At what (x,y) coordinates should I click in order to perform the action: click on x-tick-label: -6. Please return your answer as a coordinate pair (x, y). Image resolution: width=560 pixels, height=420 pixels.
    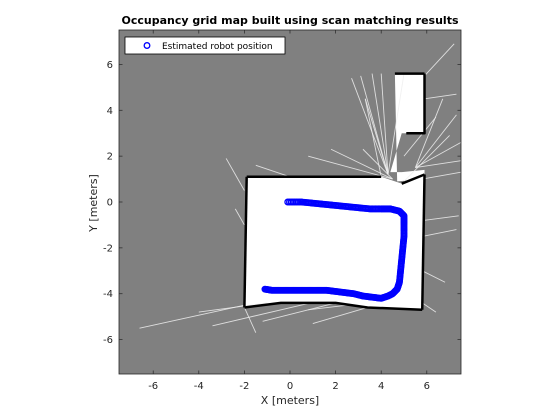
    Looking at the image, I should click on (153, 386).